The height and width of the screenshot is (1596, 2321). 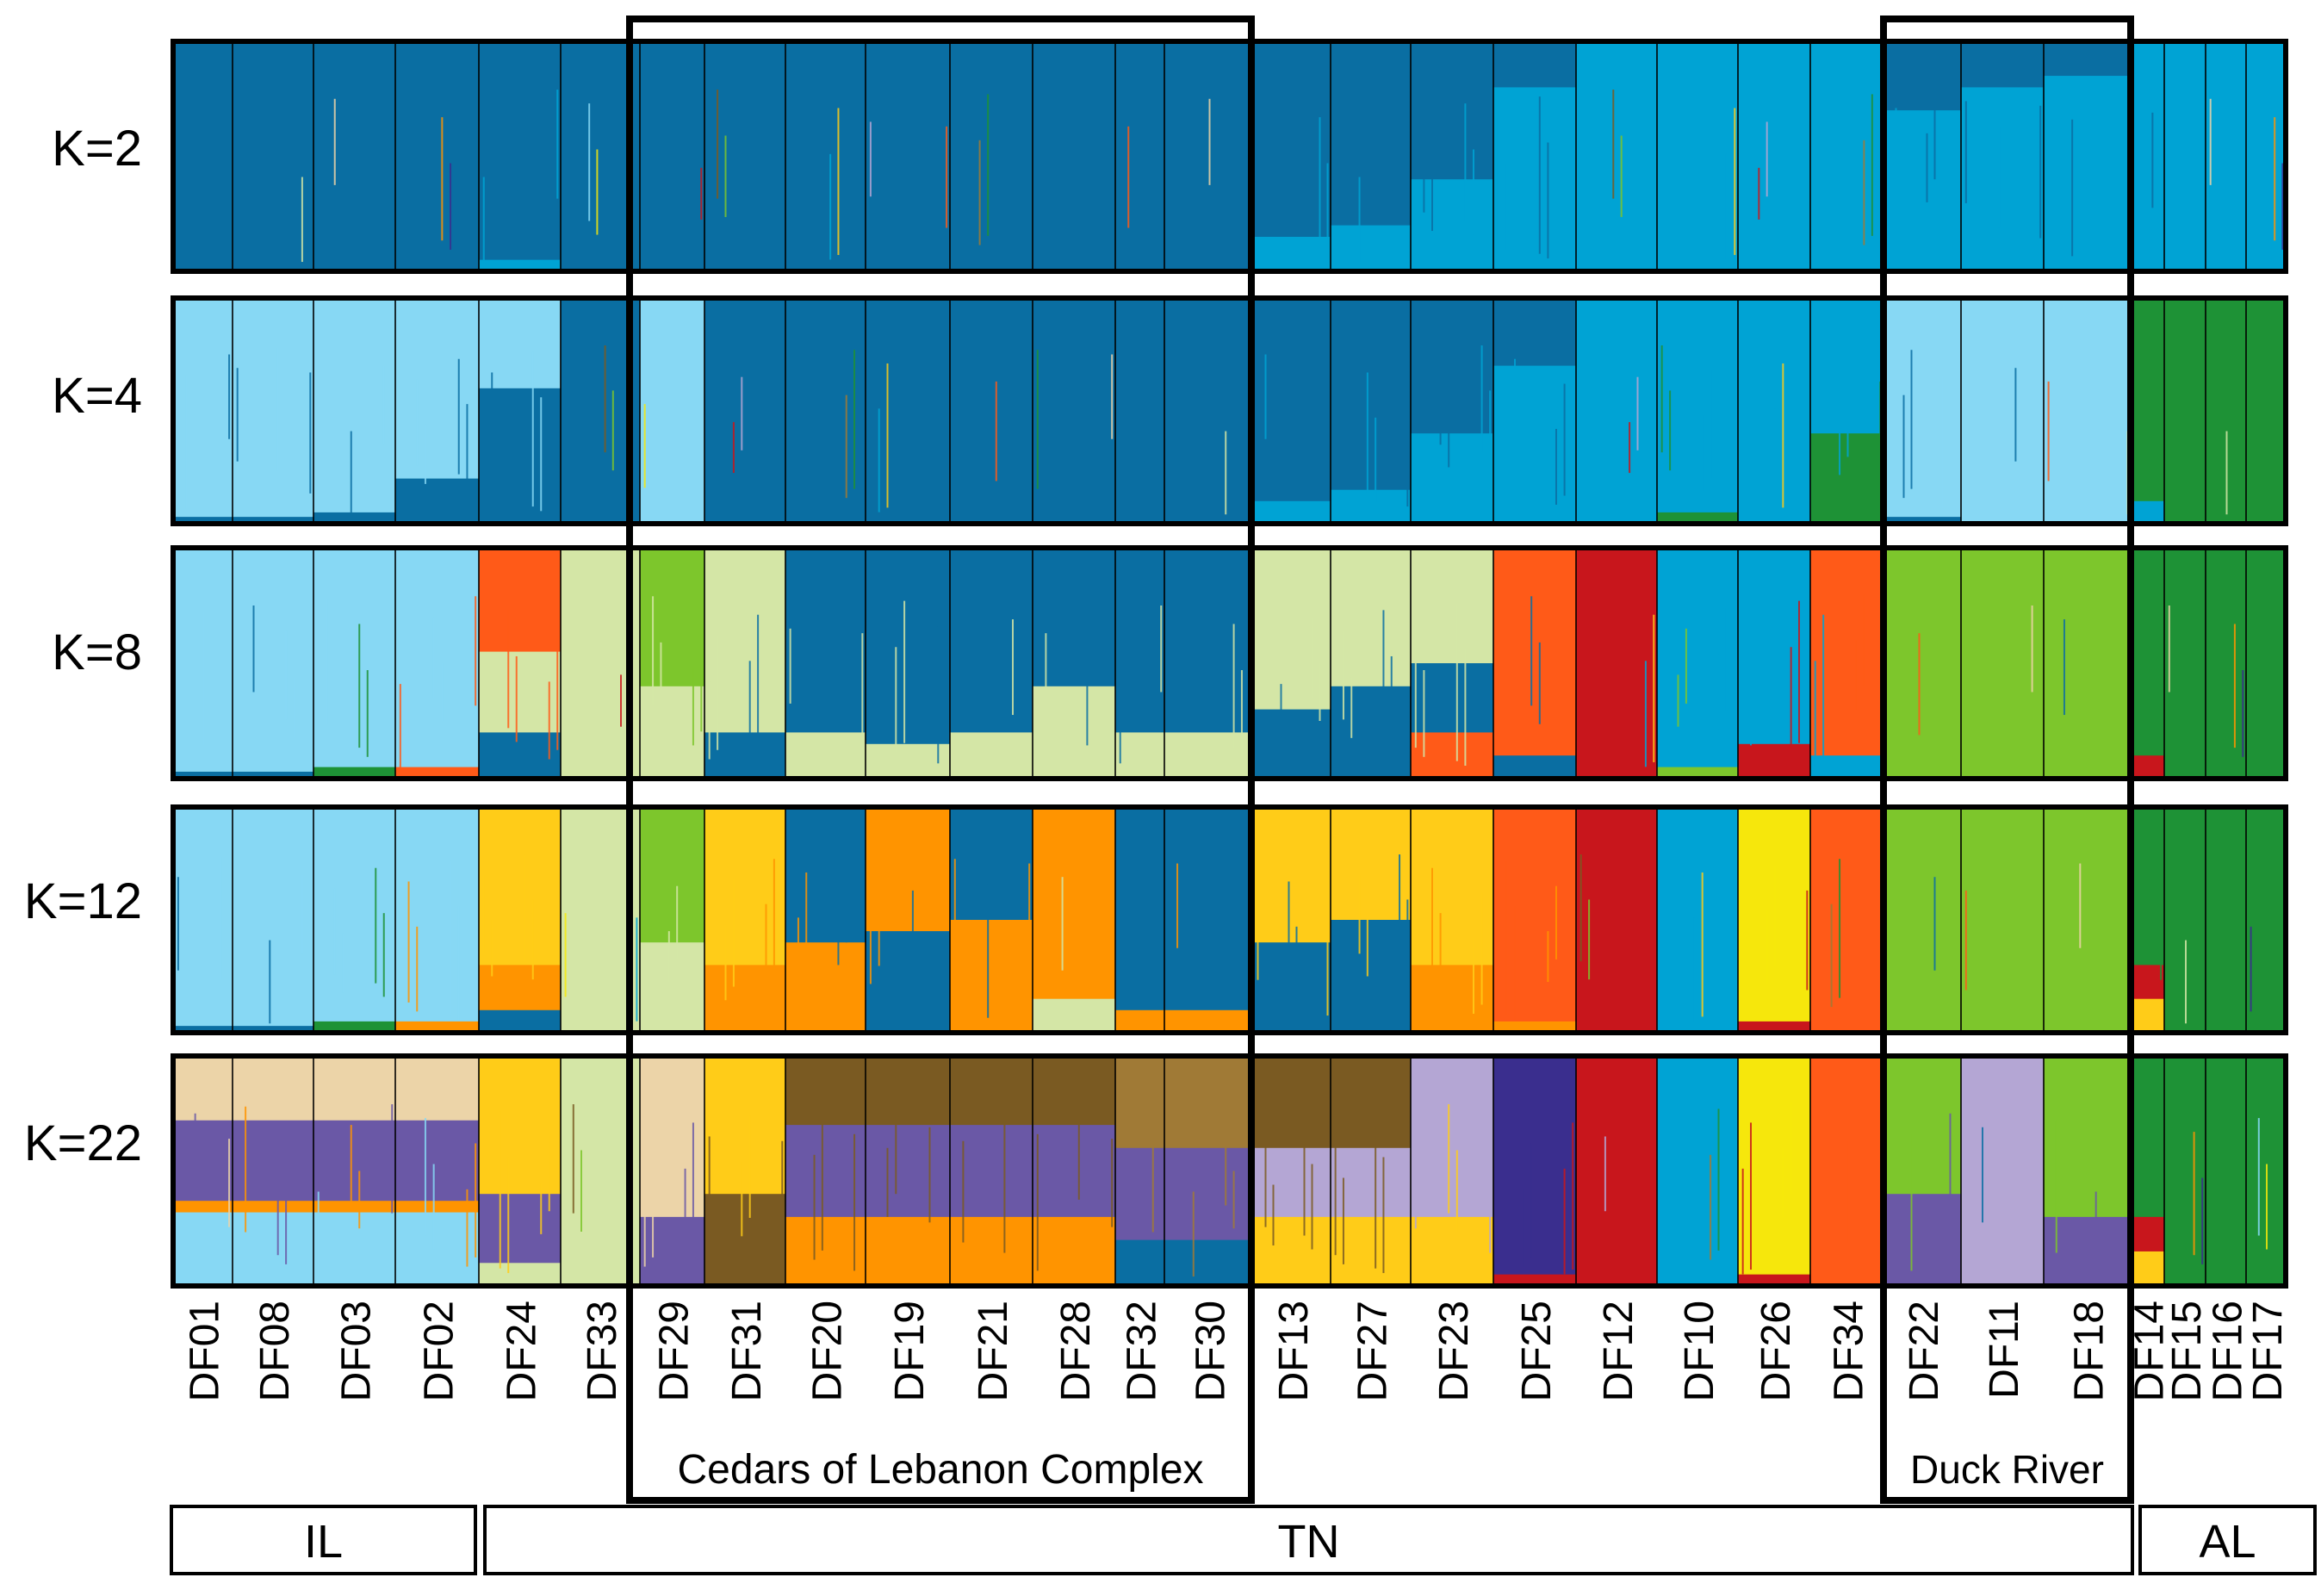 What do you see at coordinates (1537, 1351) in the screenshot?
I see `population-label-df25: DF25` at bounding box center [1537, 1351].